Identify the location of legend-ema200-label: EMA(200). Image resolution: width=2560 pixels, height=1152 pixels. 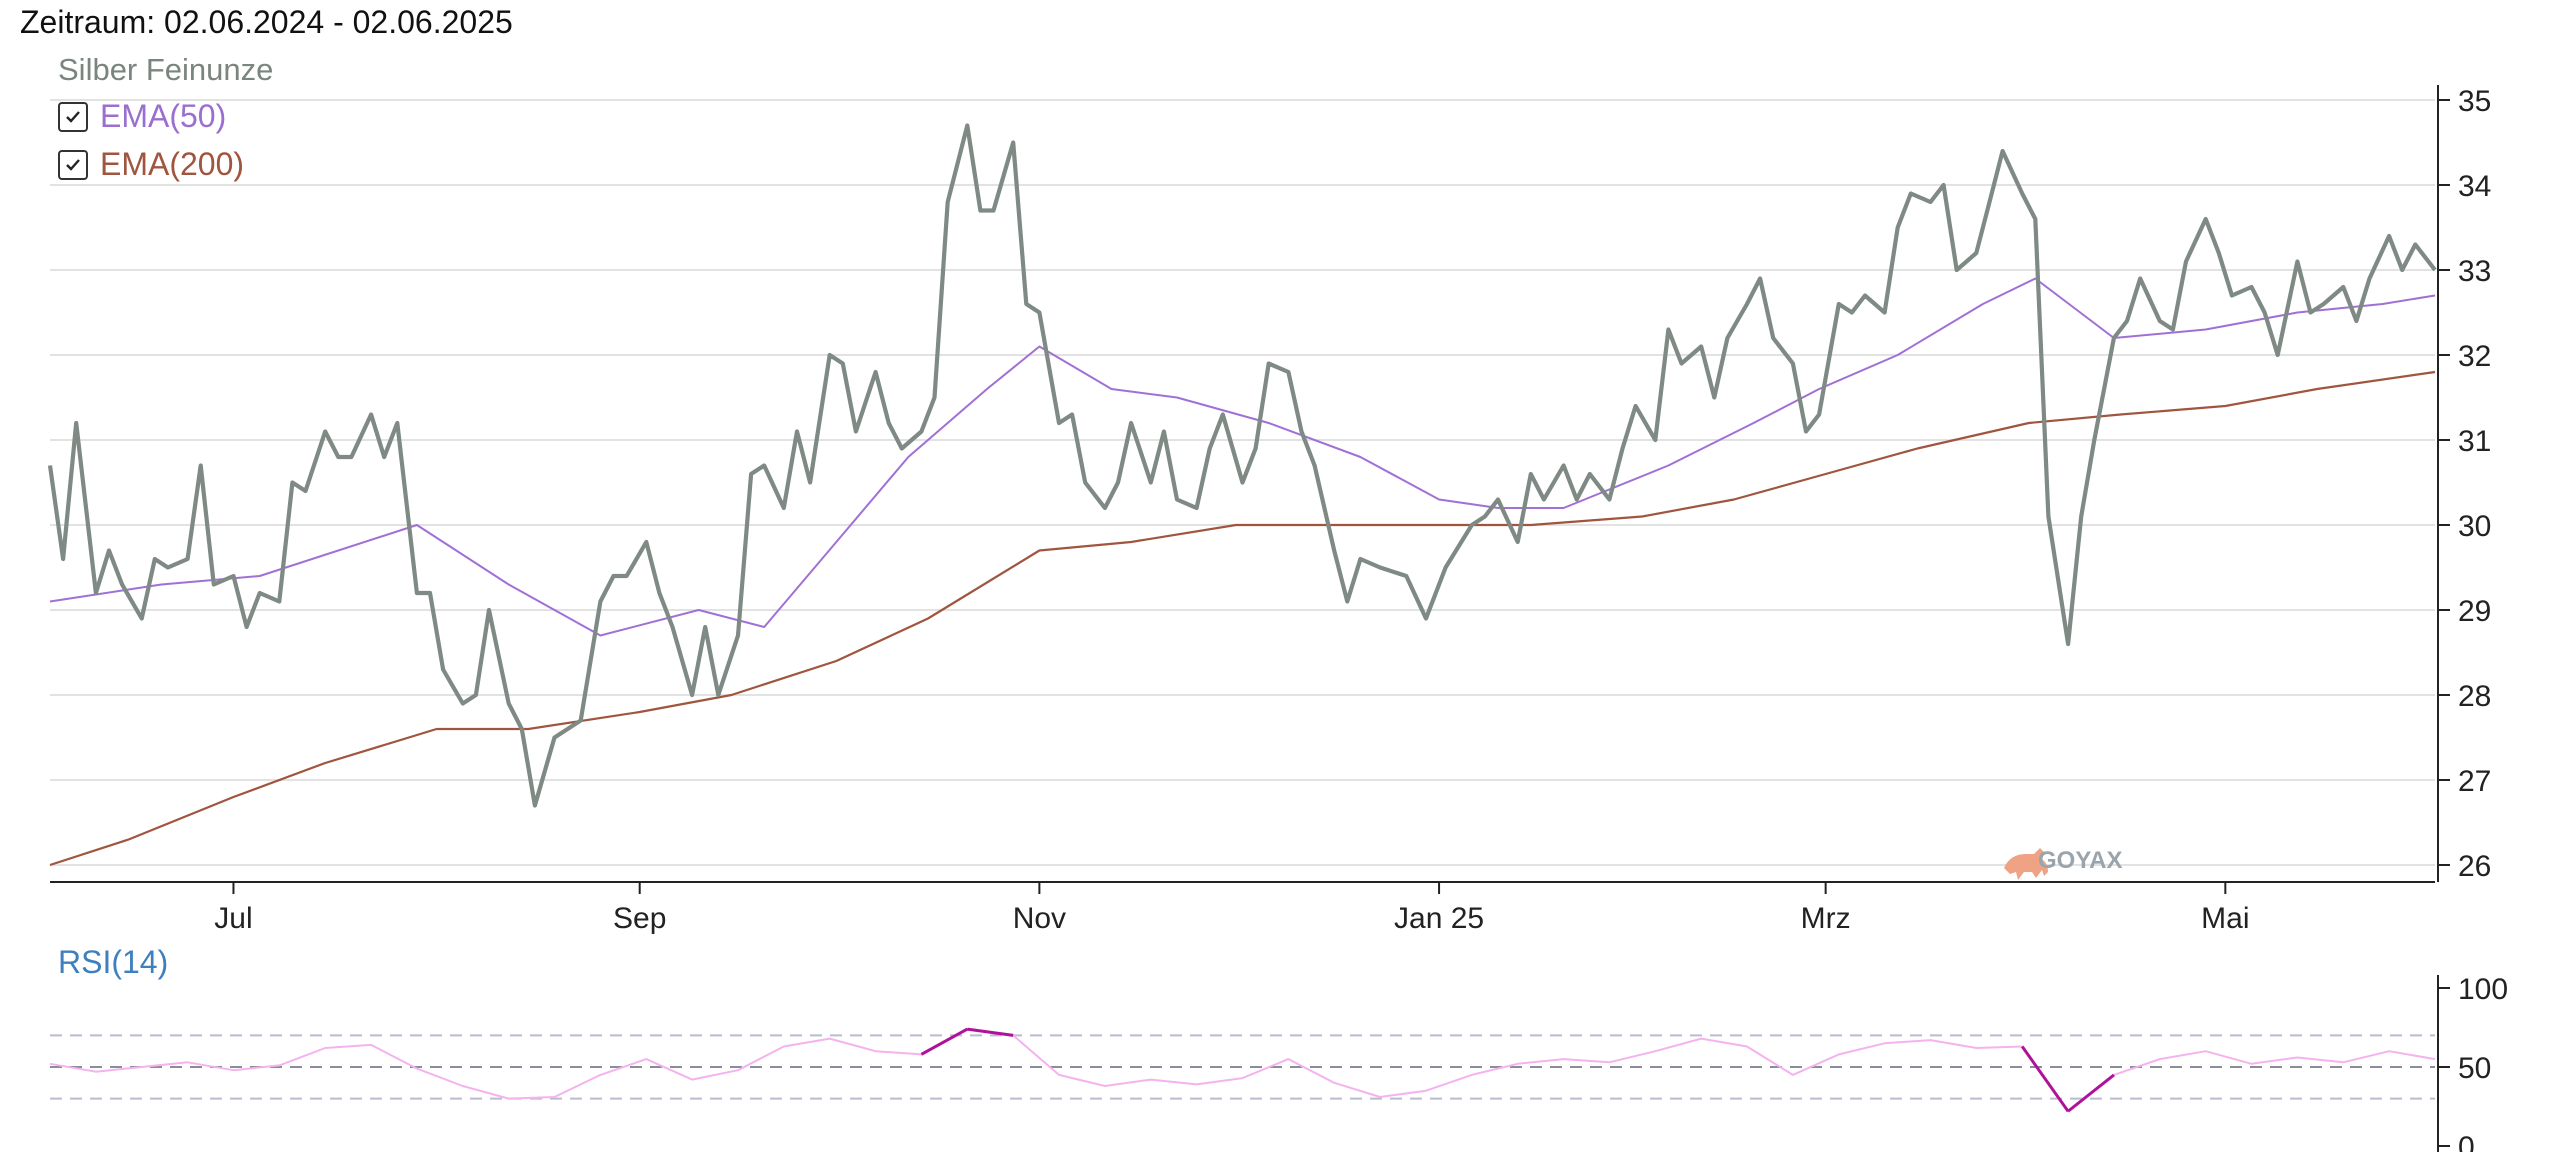
(172, 164).